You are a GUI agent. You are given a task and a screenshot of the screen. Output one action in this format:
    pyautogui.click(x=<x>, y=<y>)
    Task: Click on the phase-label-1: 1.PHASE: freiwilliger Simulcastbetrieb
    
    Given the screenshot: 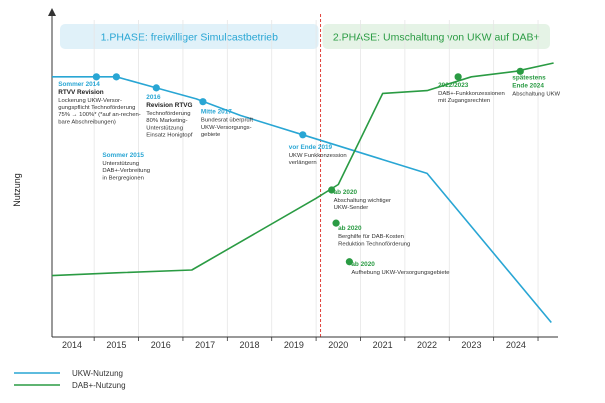 What is the action you would take?
    pyautogui.click(x=190, y=38)
    